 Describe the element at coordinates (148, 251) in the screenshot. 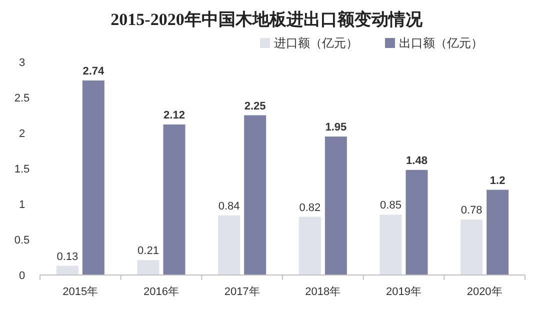

I see `data-label: 0.21` at that location.